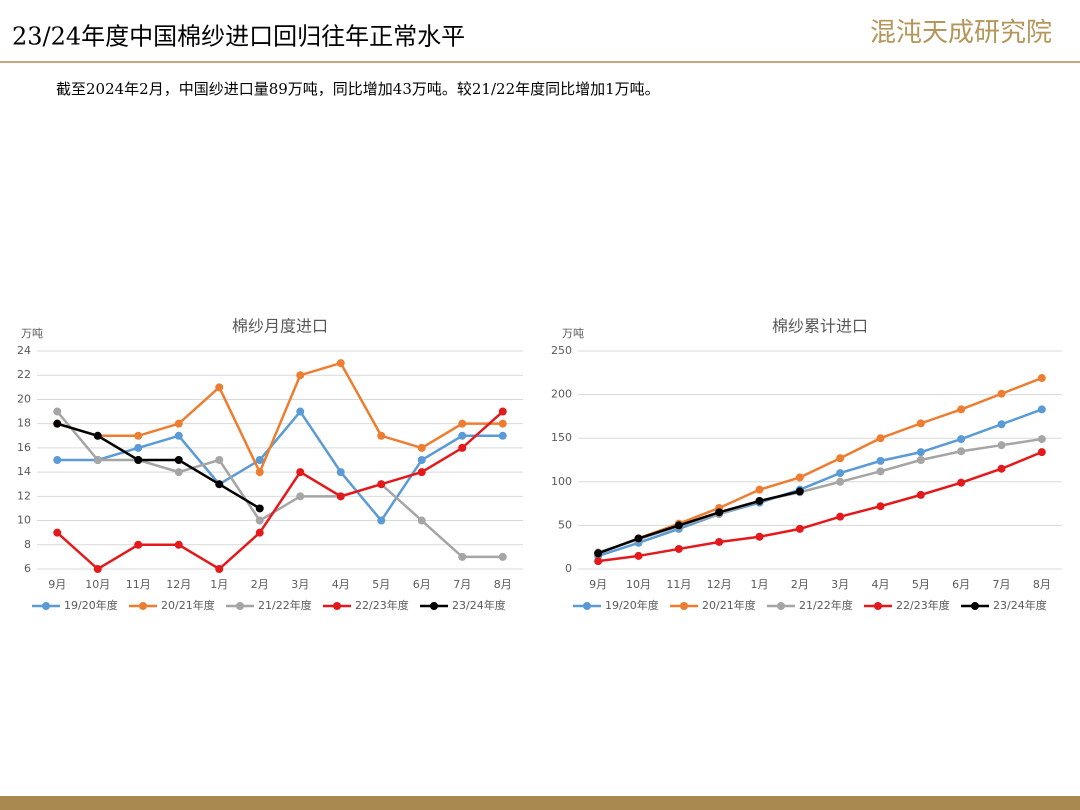 The width and height of the screenshot is (1080, 810). Describe the element at coordinates (1002, 584) in the screenshot. I see `x-tick-label: 7月` at that location.